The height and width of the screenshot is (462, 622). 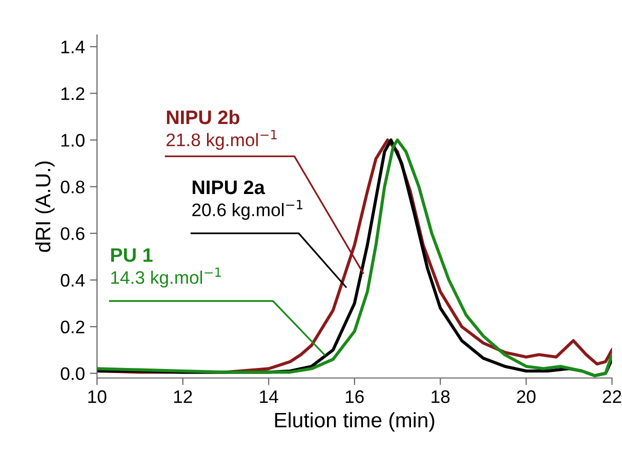 What do you see at coordinates (72, 233) in the screenshot?
I see `y-tick-label: 0.6` at bounding box center [72, 233].